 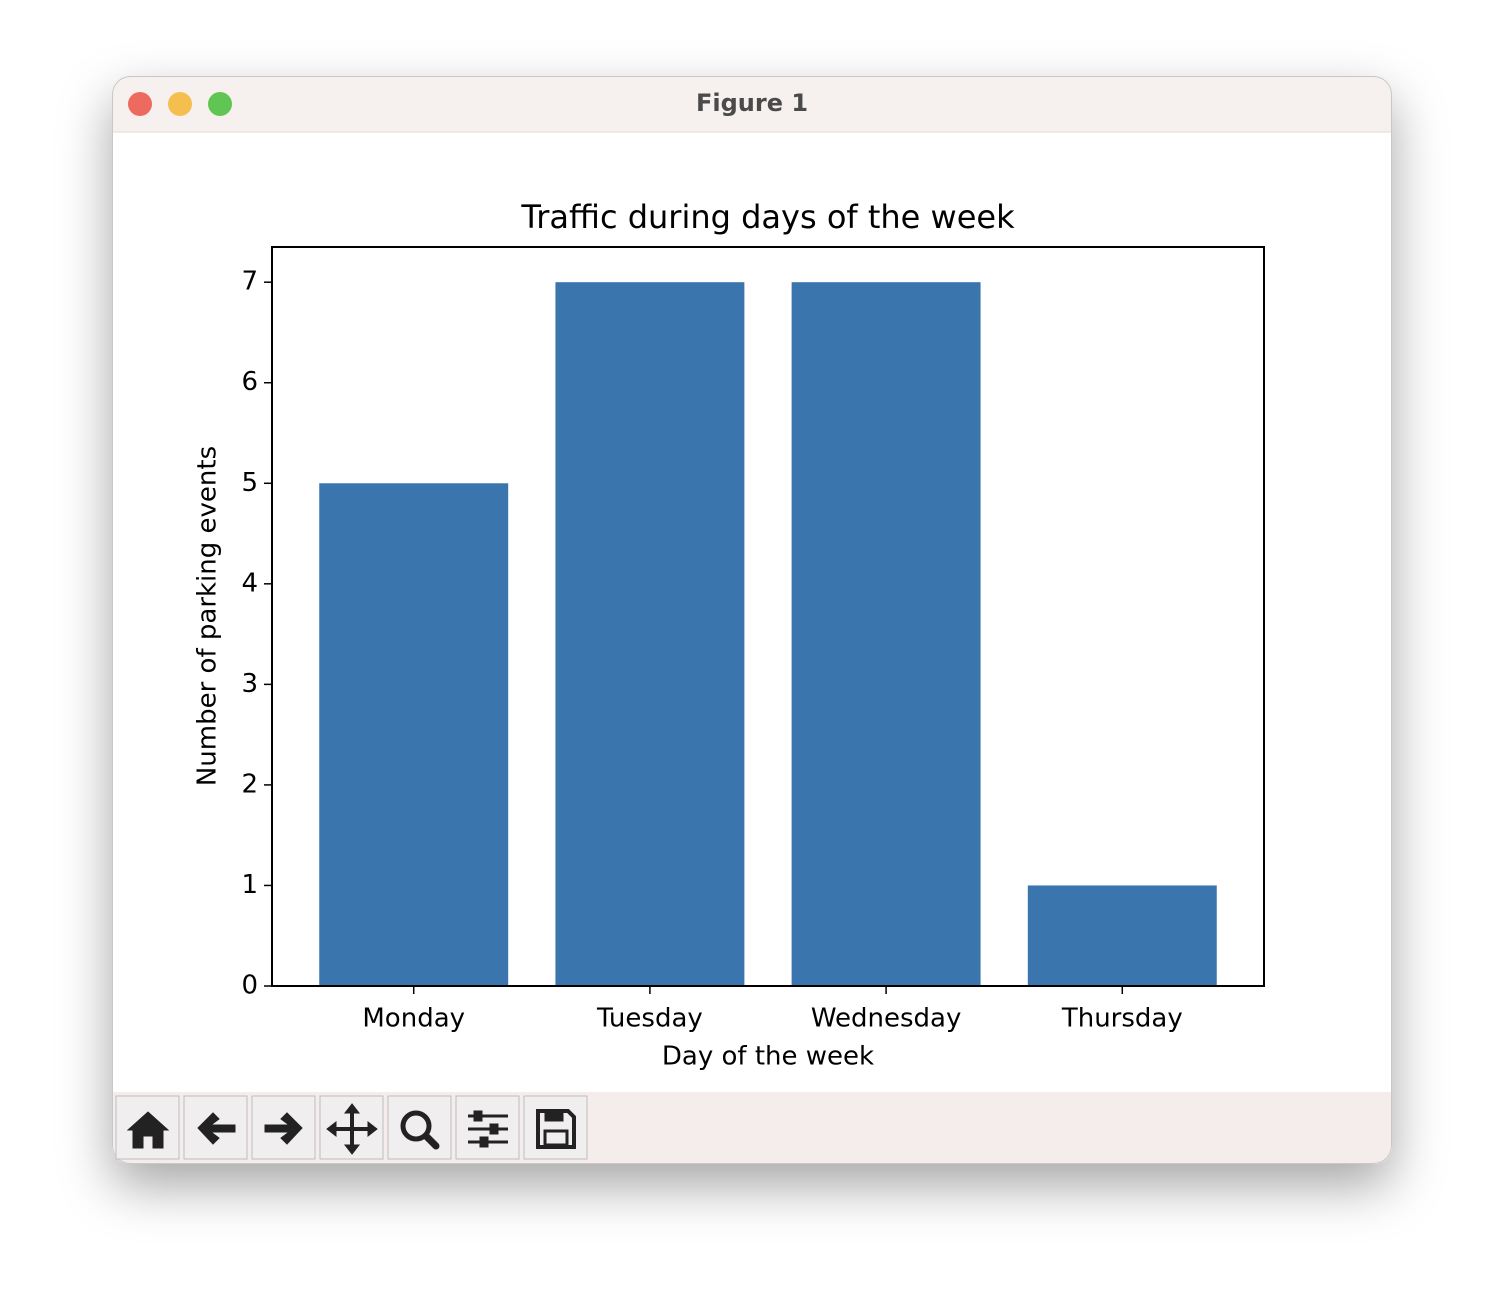 I want to click on x-axis-label: Day of the week, so click(x=768, y=1057).